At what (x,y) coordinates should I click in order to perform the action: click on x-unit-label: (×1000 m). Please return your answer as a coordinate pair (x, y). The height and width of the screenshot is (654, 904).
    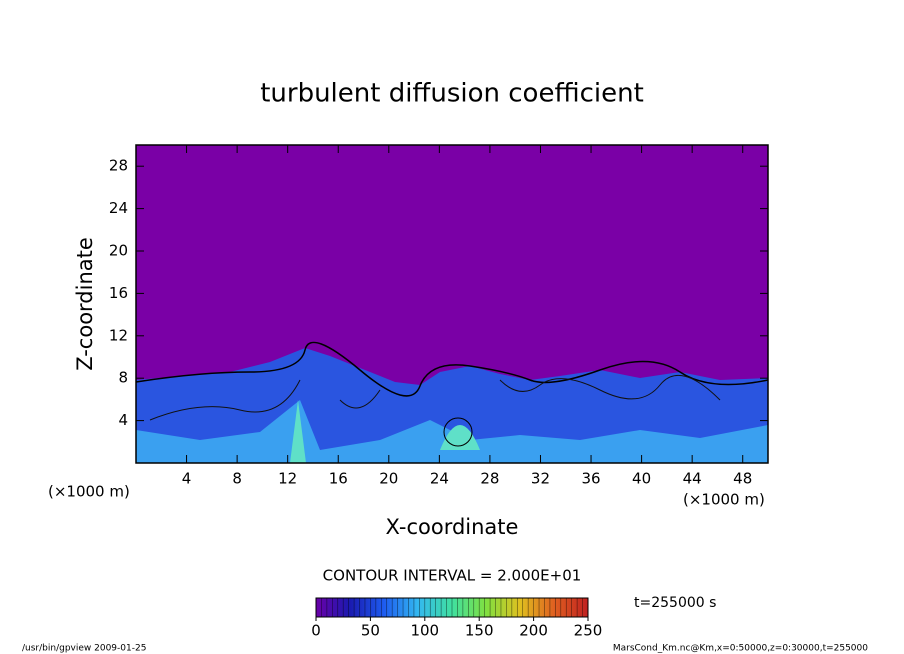
    Looking at the image, I should click on (724, 500).